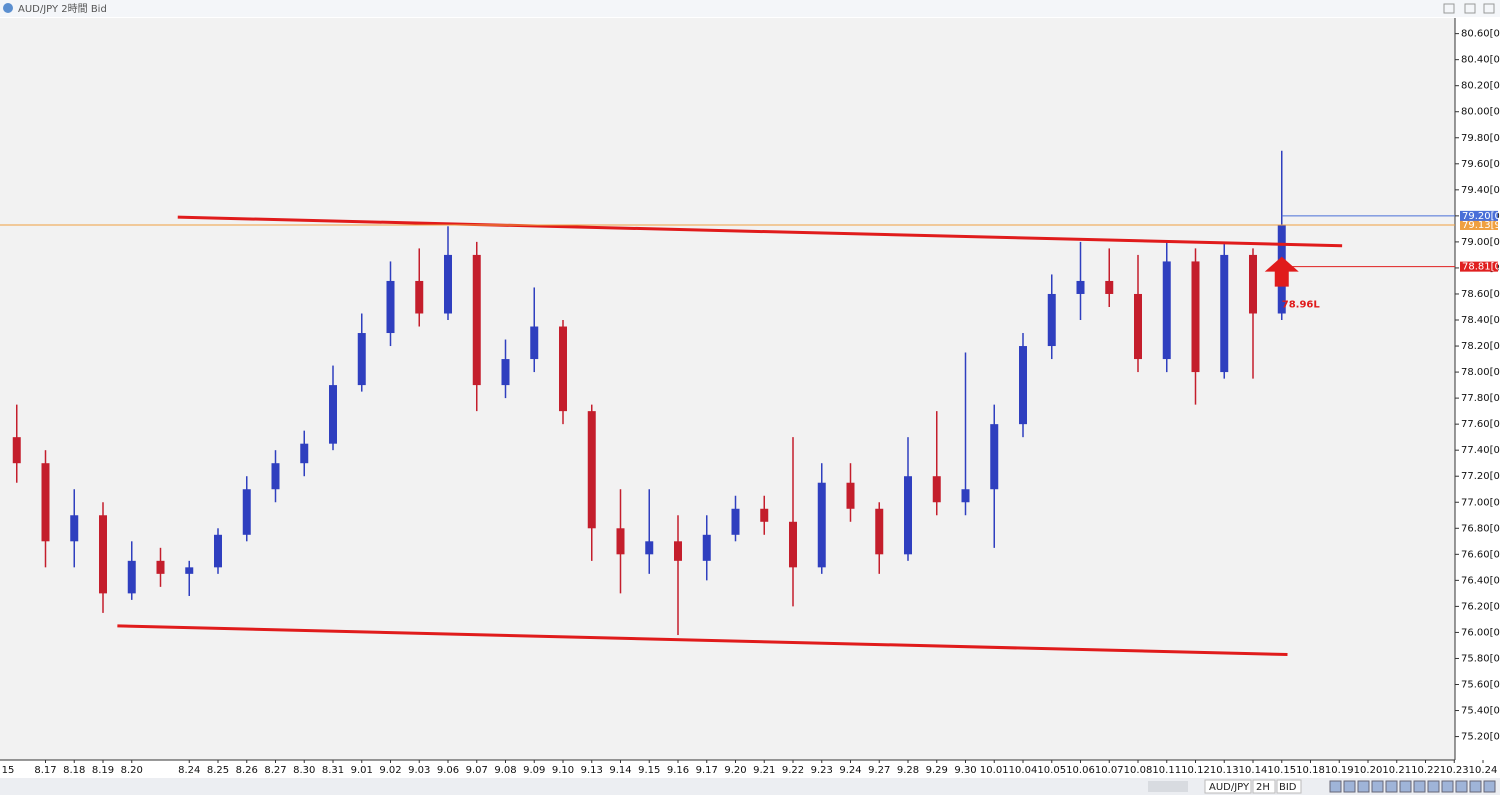  Describe the element at coordinates (74, 770) in the screenshot. I see `x-tick-label: 8.18` at that location.